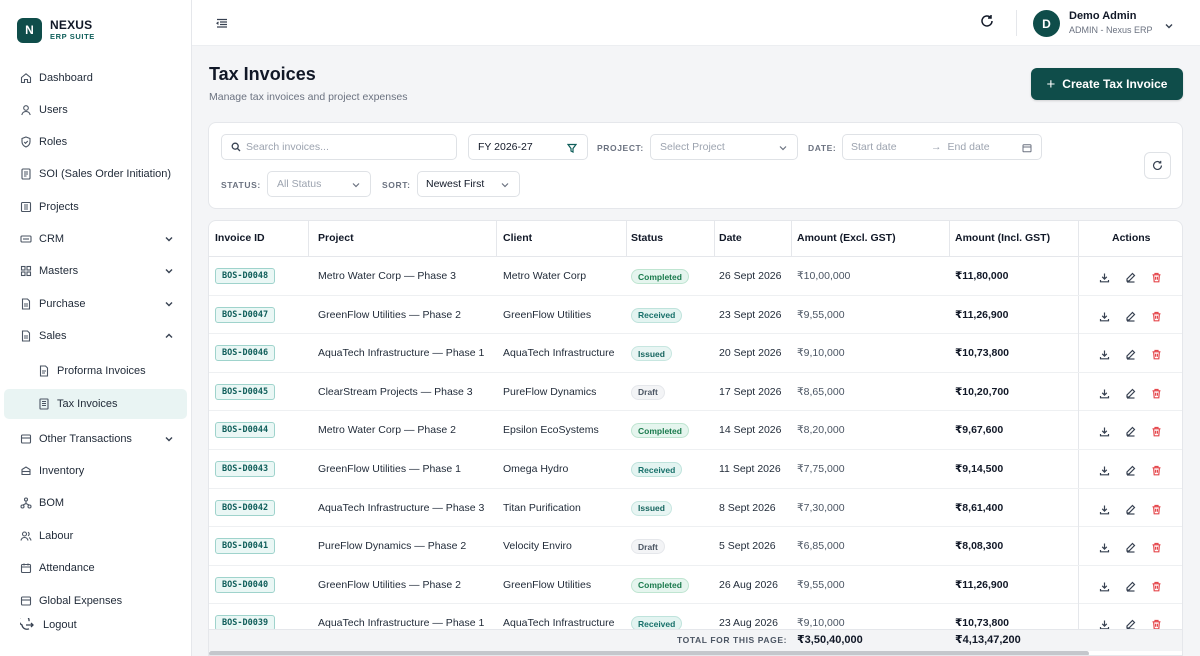  What do you see at coordinates (518, 238) in the screenshot?
I see `column-header: Client` at bounding box center [518, 238].